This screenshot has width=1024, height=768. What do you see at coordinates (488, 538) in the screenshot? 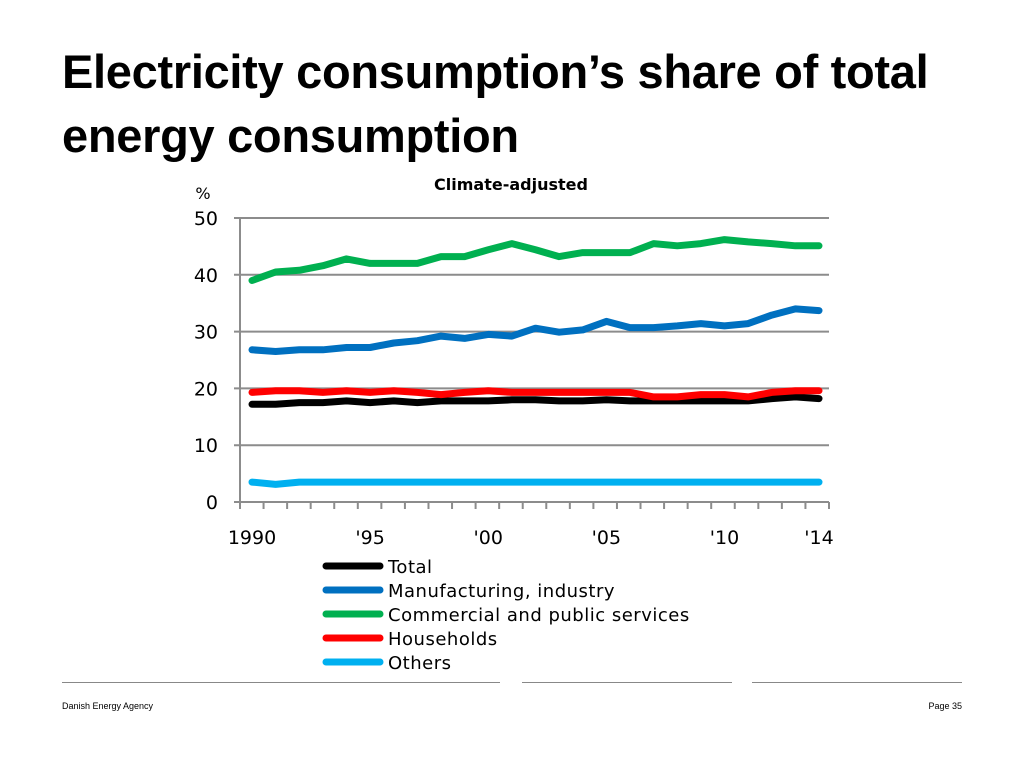
I see `x-tick-label: '00` at bounding box center [488, 538].